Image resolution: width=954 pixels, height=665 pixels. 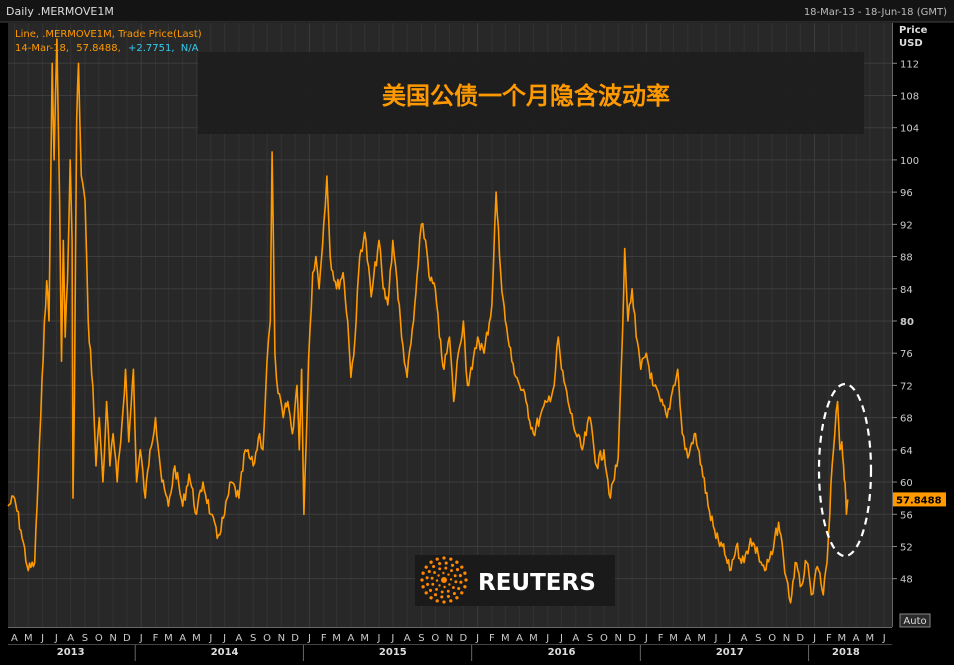 I want to click on legend-last-date: 14-Mar-18,, so click(x=42, y=48).